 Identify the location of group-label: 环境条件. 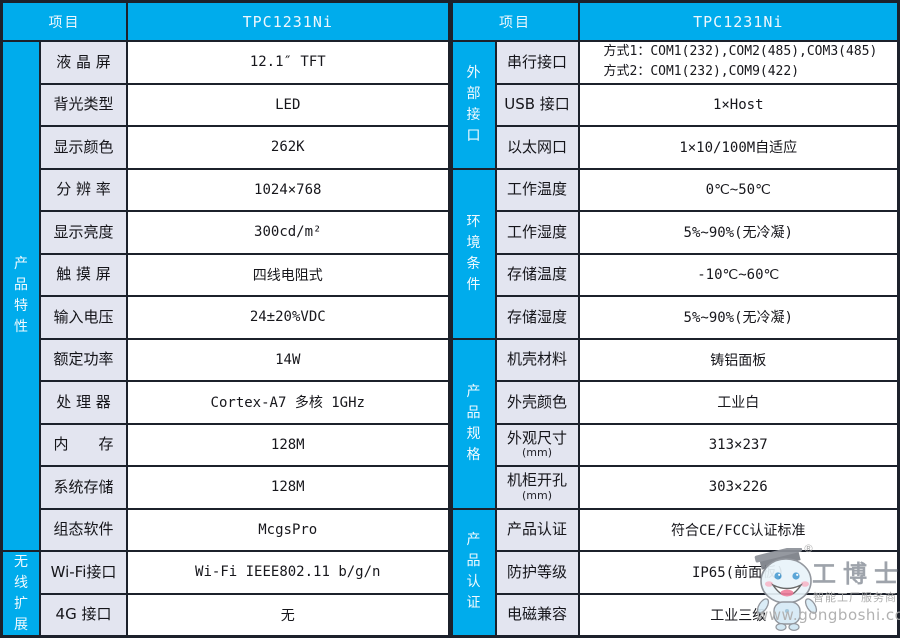
(473, 253).